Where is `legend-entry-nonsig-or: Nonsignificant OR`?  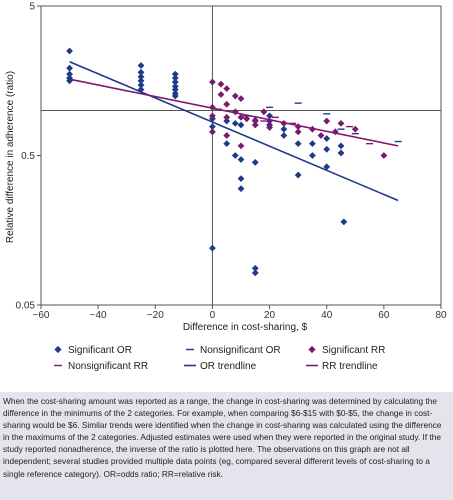
legend-entry-nonsig-or: Nonsignificant OR is located at coordinates (233, 350).